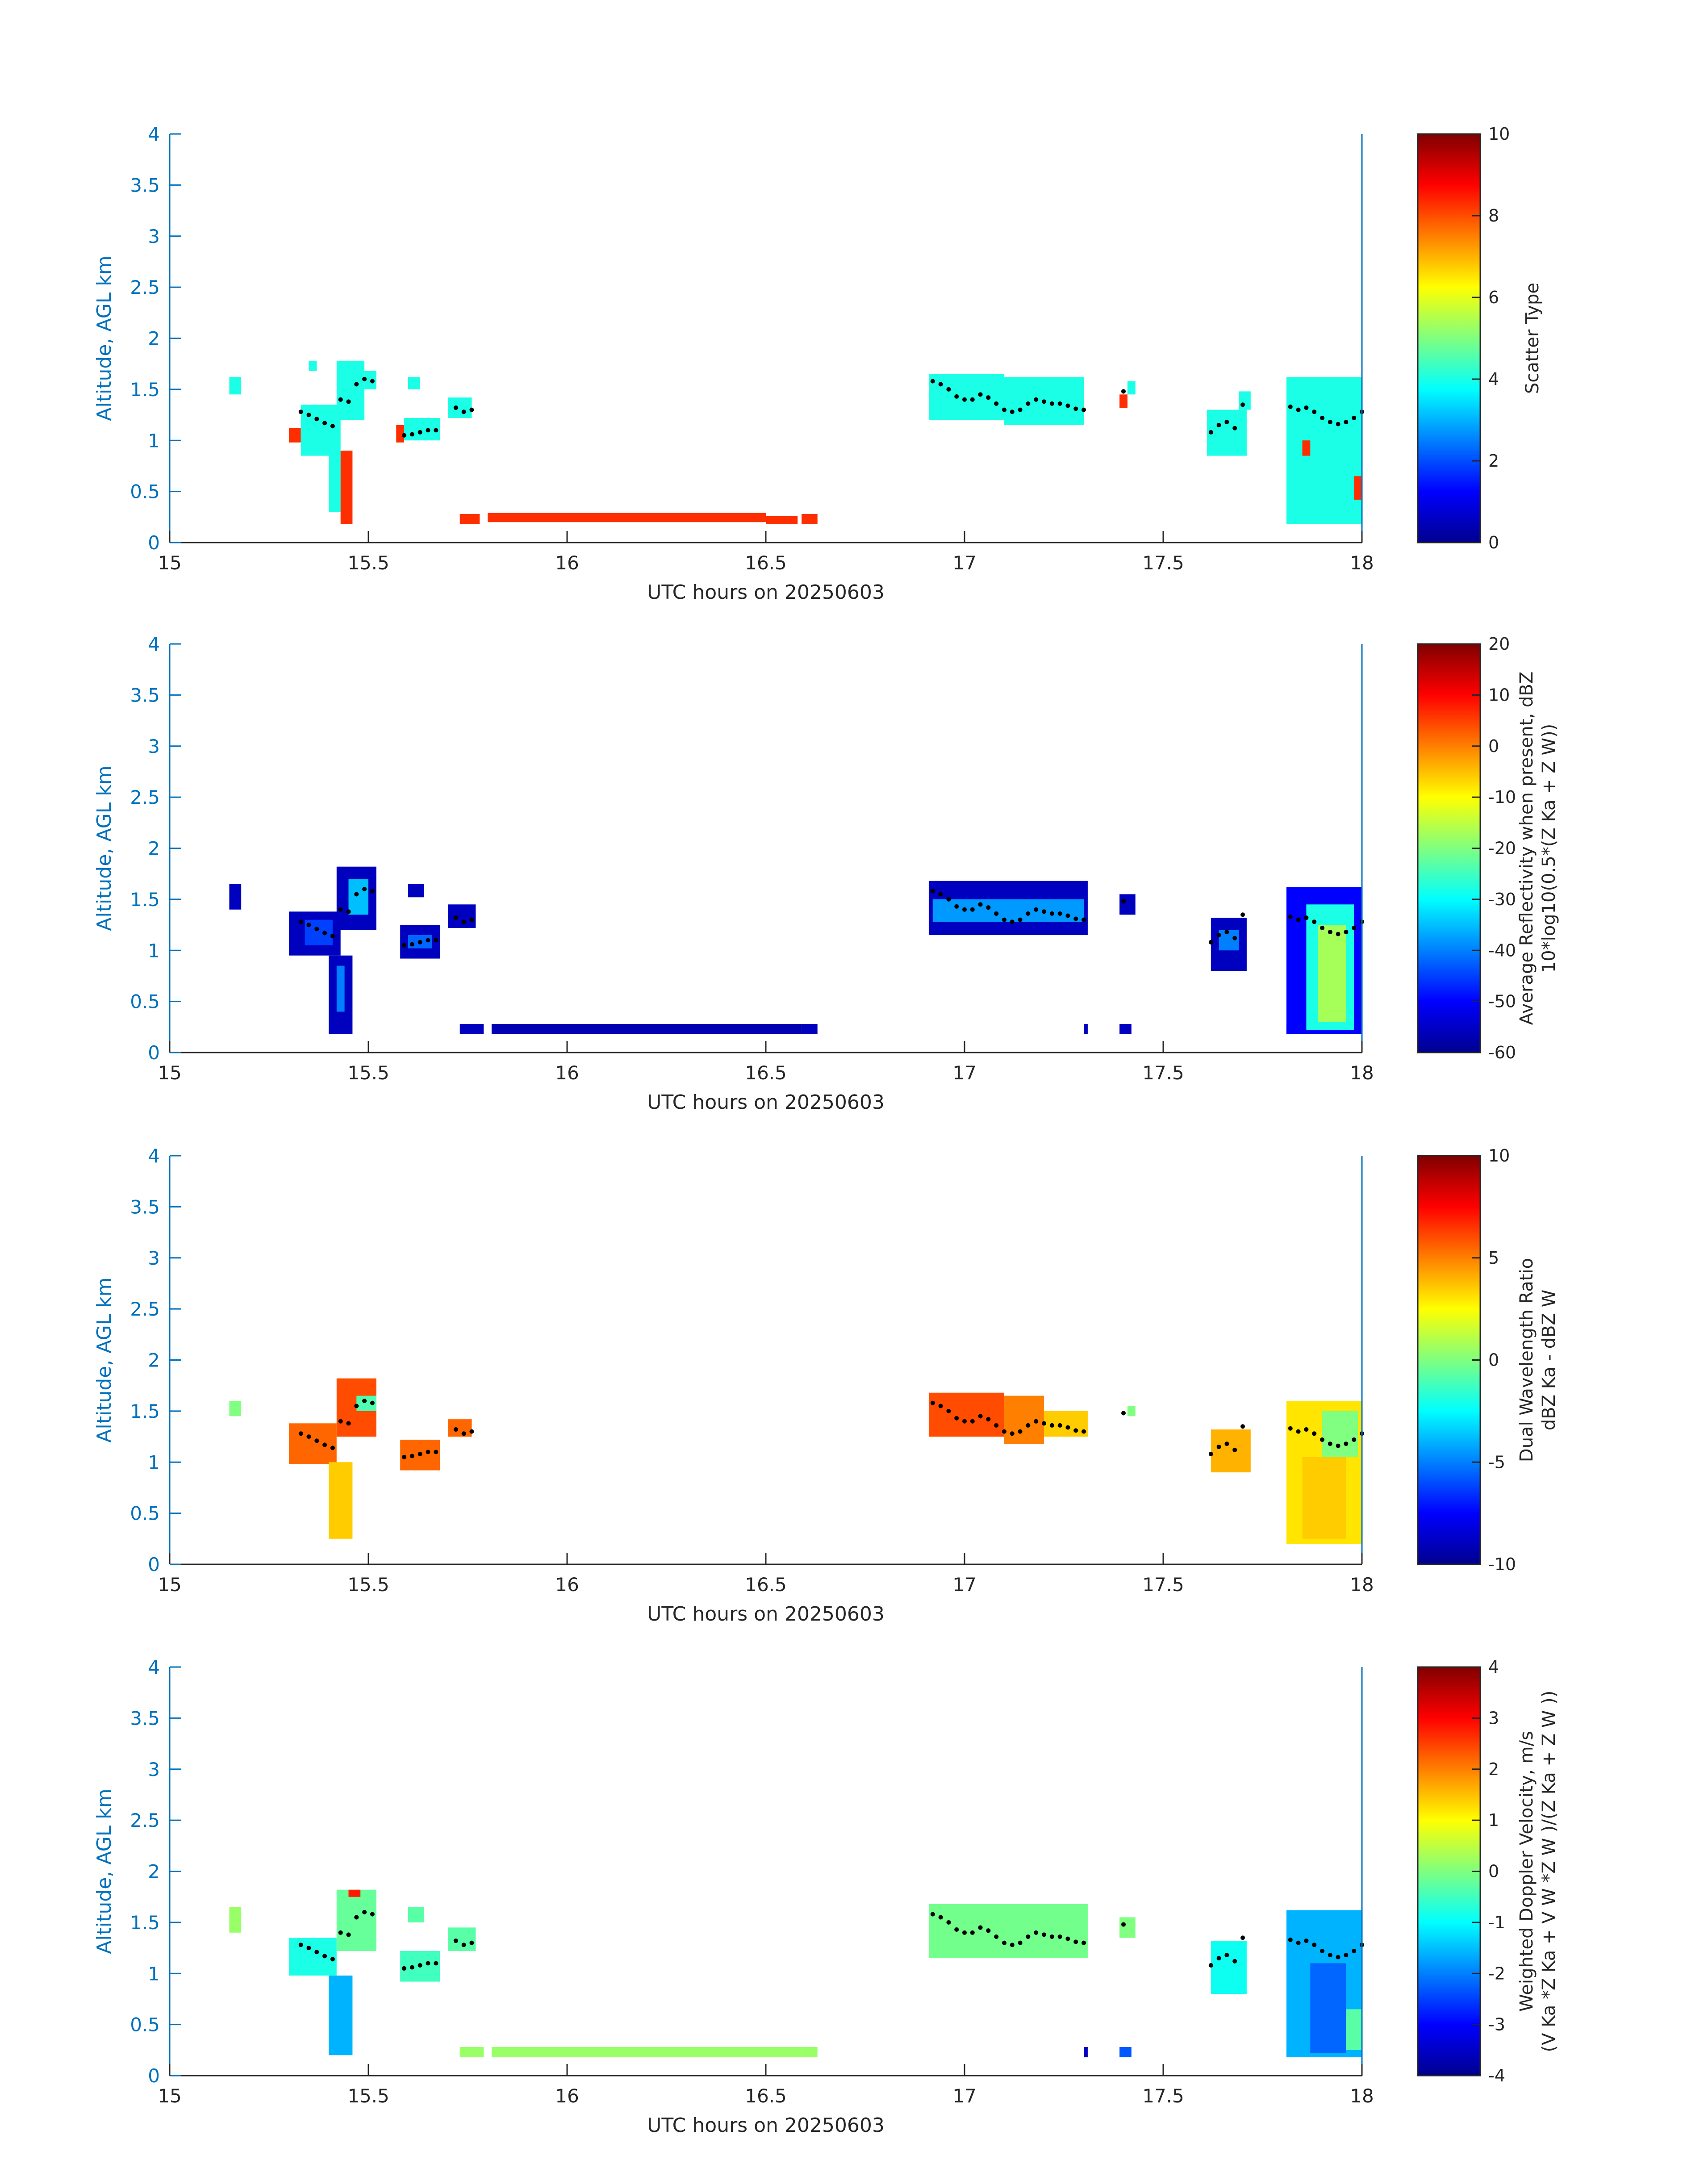 Image resolution: width=1708 pixels, height=2177 pixels. I want to click on y-tick-label: 0.5, so click(145, 1002).